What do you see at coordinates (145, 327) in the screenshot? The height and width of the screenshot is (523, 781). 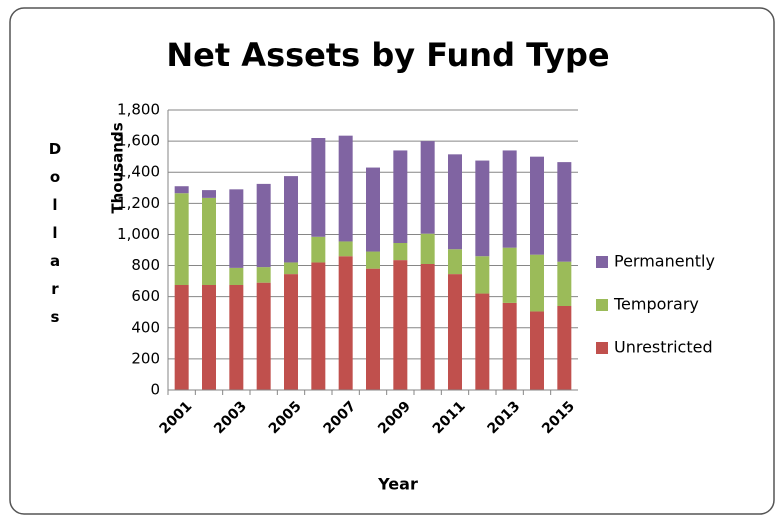 I see `y-tick-label: 400` at bounding box center [145, 327].